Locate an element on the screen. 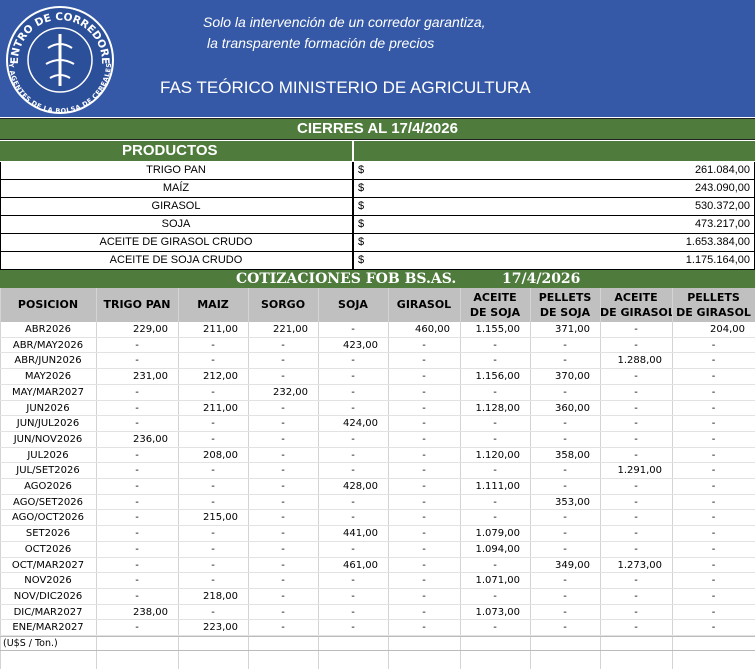 This screenshot has height=669, width=755. position-label: SET2026 is located at coordinates (48, 534).